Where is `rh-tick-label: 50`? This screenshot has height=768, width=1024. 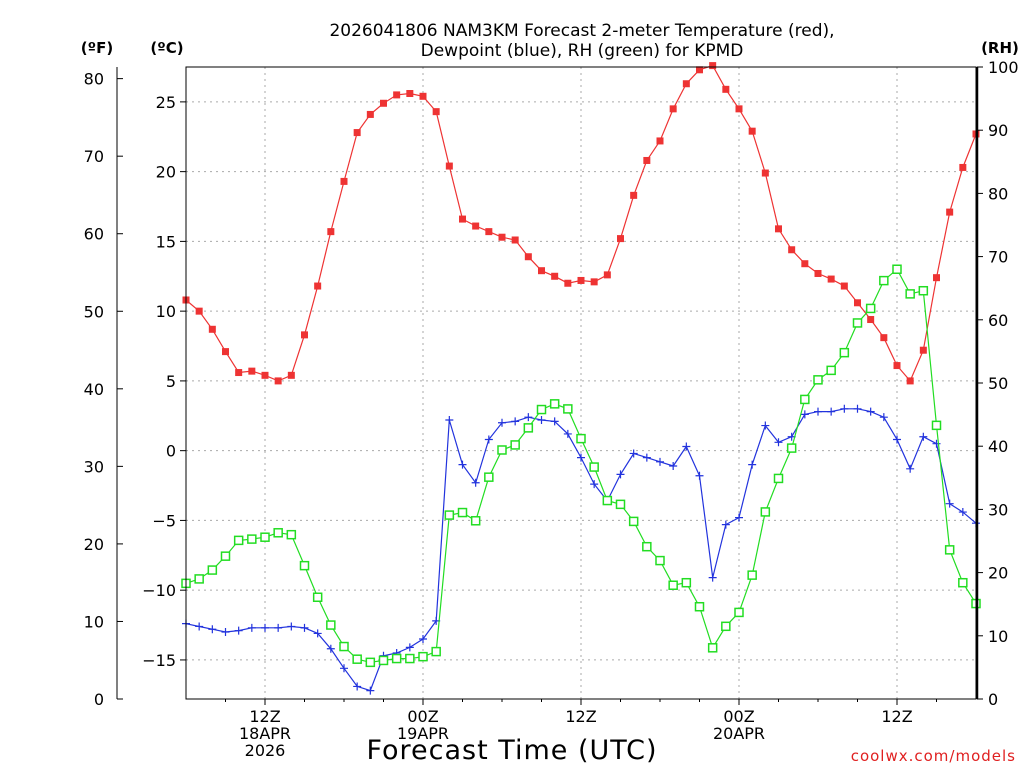 rh-tick-label: 50 is located at coordinates (998, 383).